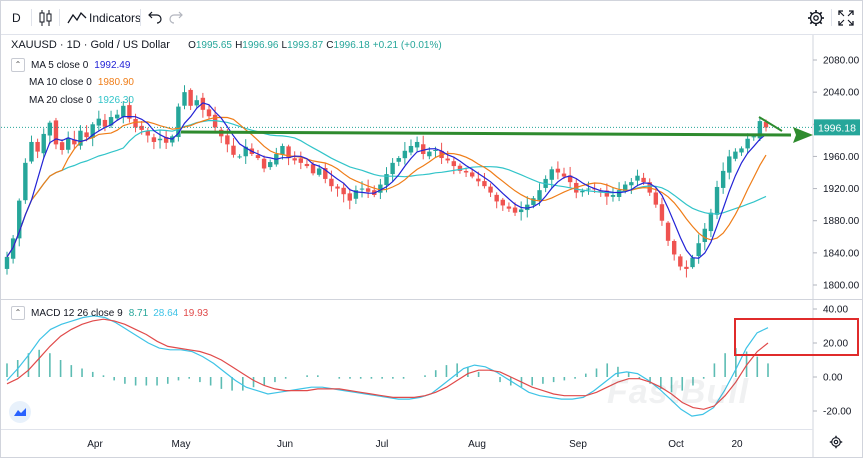 The image size is (863, 458). I want to click on ma5-legend: ⌃ MA 5 close 0 1992.49, so click(70, 65).